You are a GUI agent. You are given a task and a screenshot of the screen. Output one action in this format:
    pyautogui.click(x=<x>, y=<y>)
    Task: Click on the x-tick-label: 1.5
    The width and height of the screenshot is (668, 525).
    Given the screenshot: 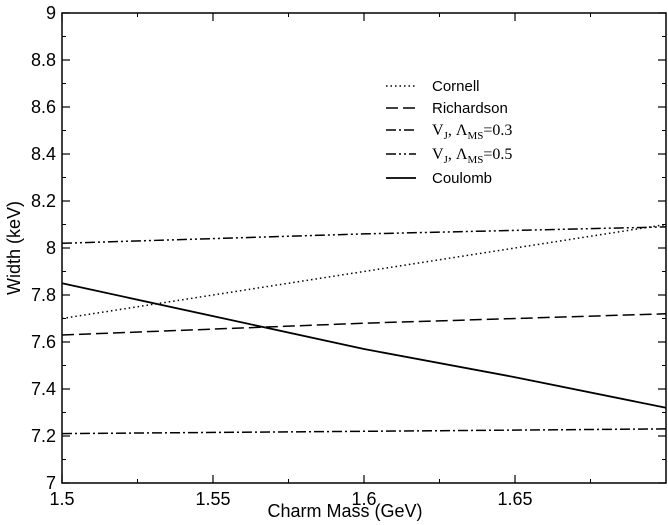 What is the action you would take?
    pyautogui.click(x=61, y=499)
    